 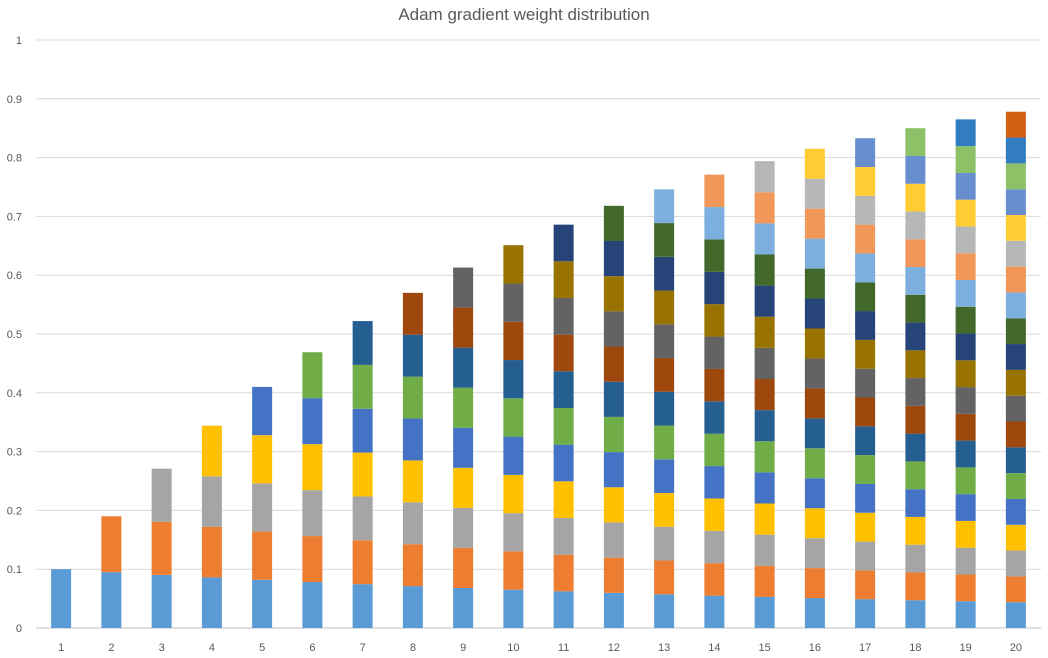 I want to click on x-tick-label: 19, so click(x=966, y=648).